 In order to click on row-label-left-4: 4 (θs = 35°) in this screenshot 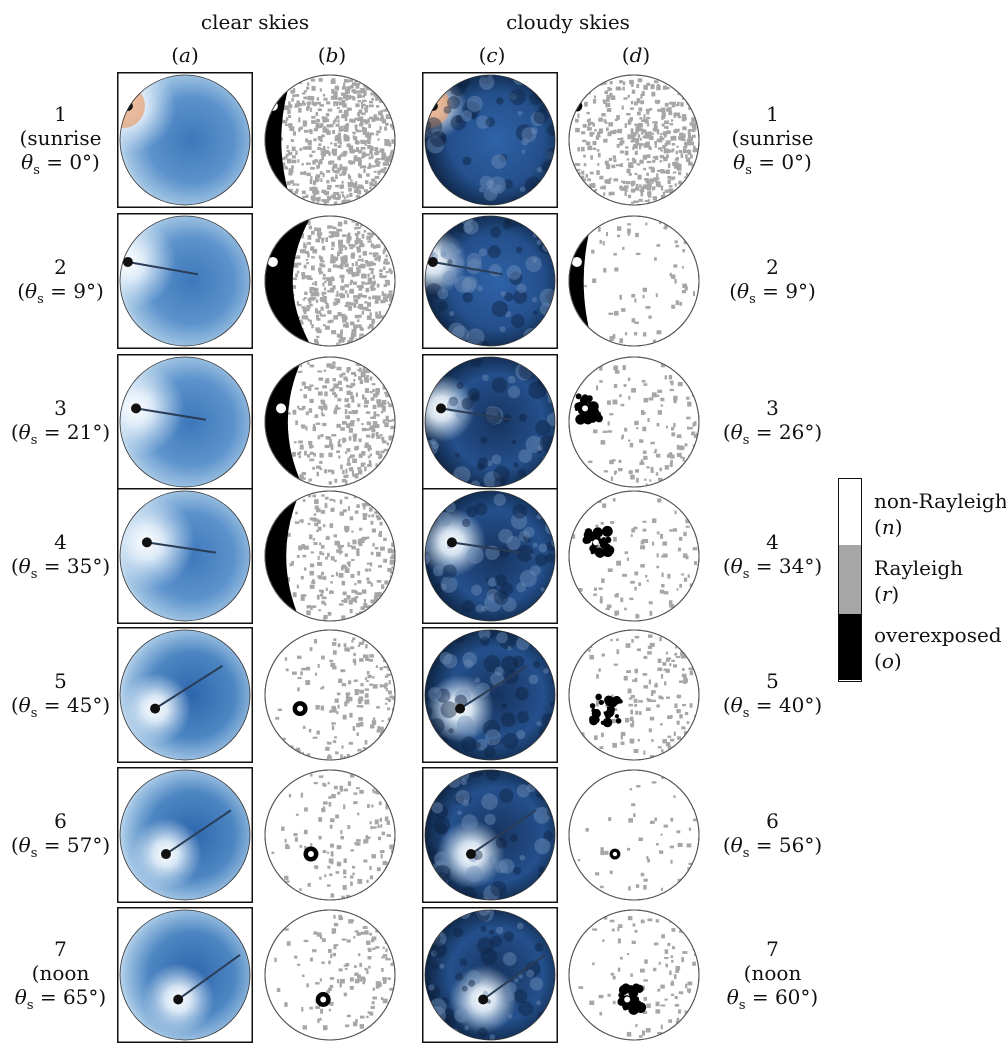, I will do `click(60, 556)`.